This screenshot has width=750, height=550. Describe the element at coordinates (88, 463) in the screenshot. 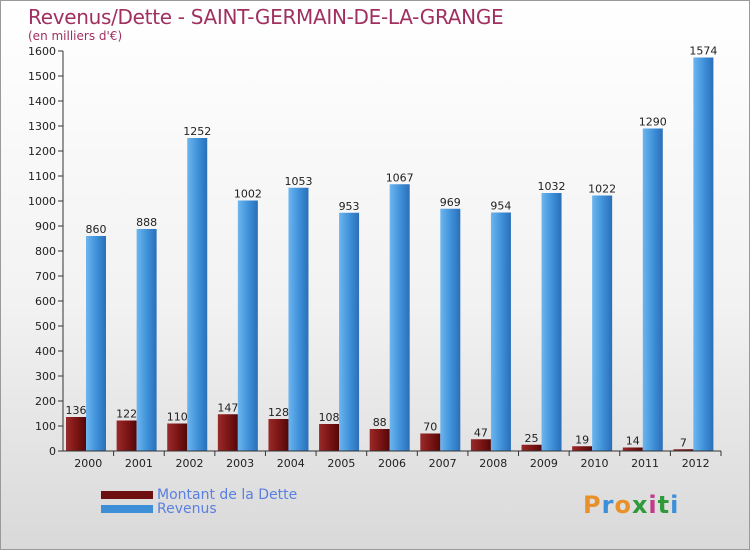

I see `x-tick-label: 2000` at that location.